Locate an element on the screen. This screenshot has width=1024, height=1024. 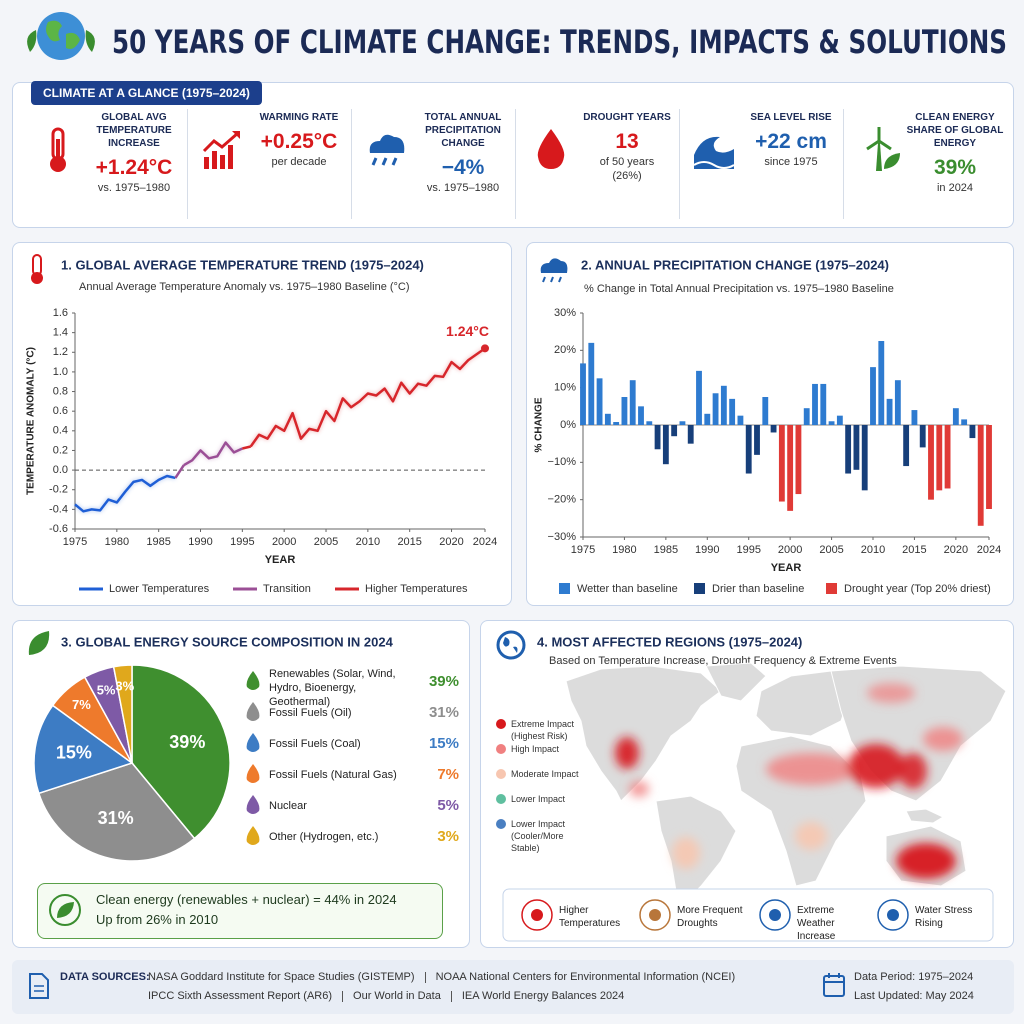
stat-value: −4% is located at coordinates (463, 167).